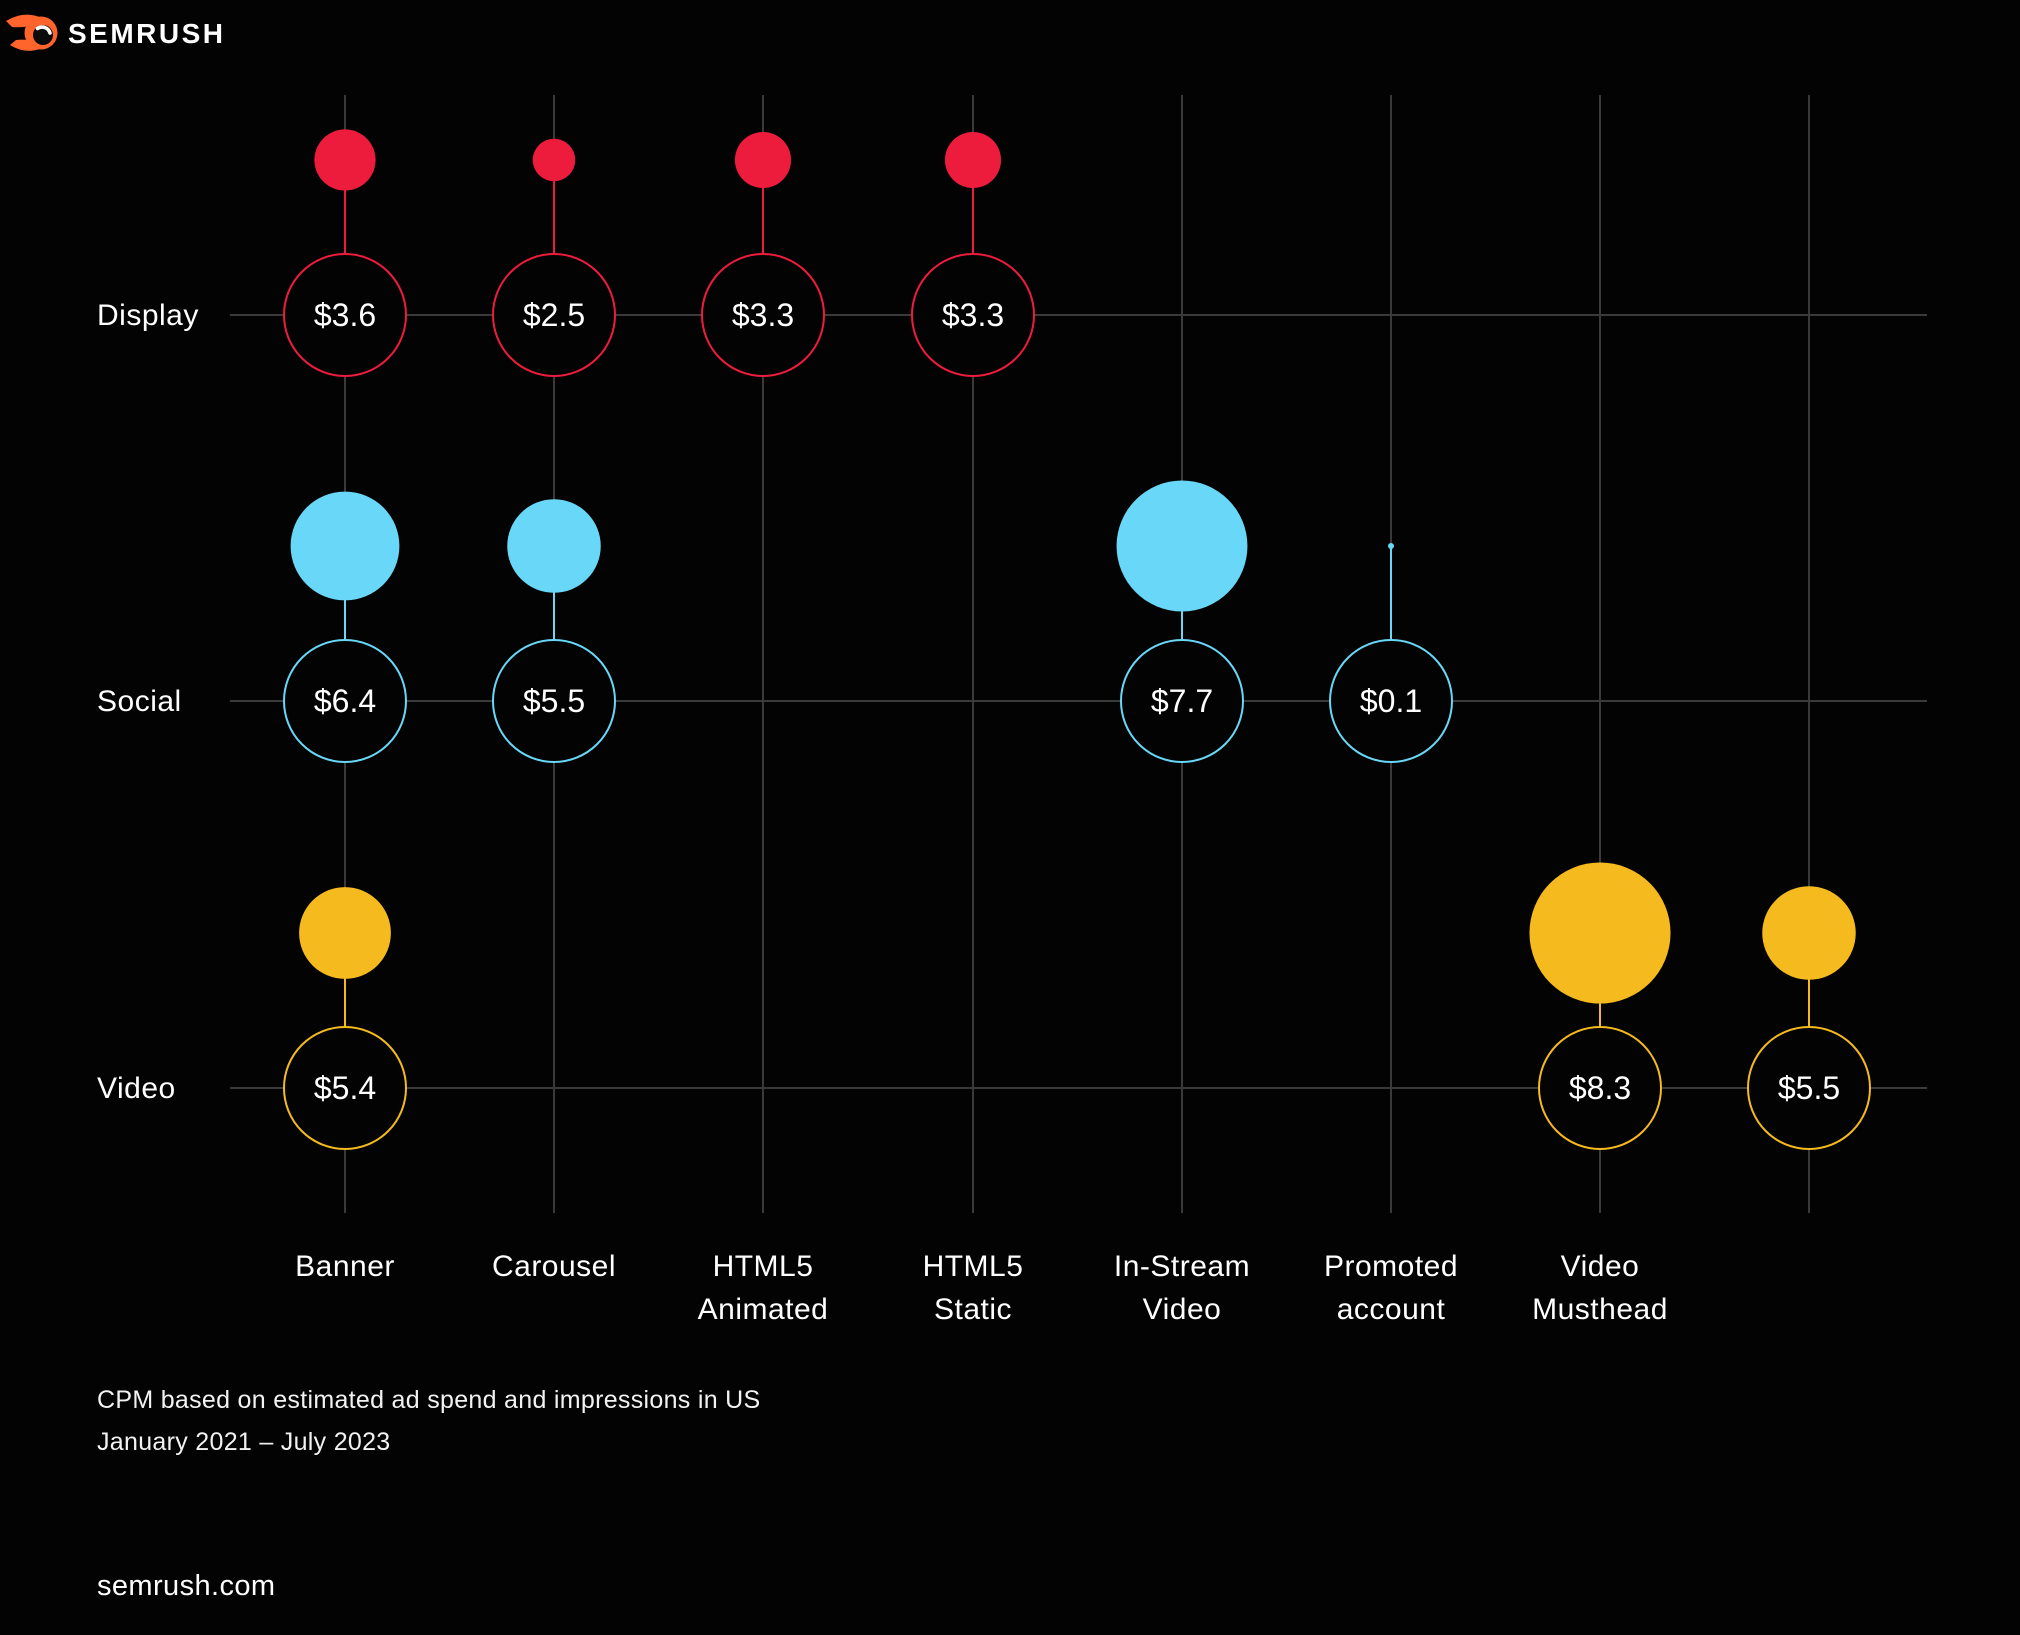  What do you see at coordinates (345, 160) in the screenshot?
I see `size-bubble-display-banner` at bounding box center [345, 160].